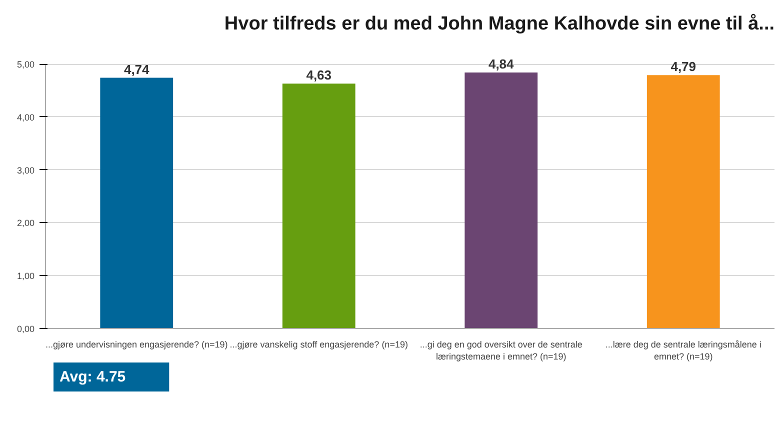 The image size is (779, 423). I want to click on x-tick-label: ...gjøre vanskelig stoff engasjerende? (n=19), so click(319, 345).